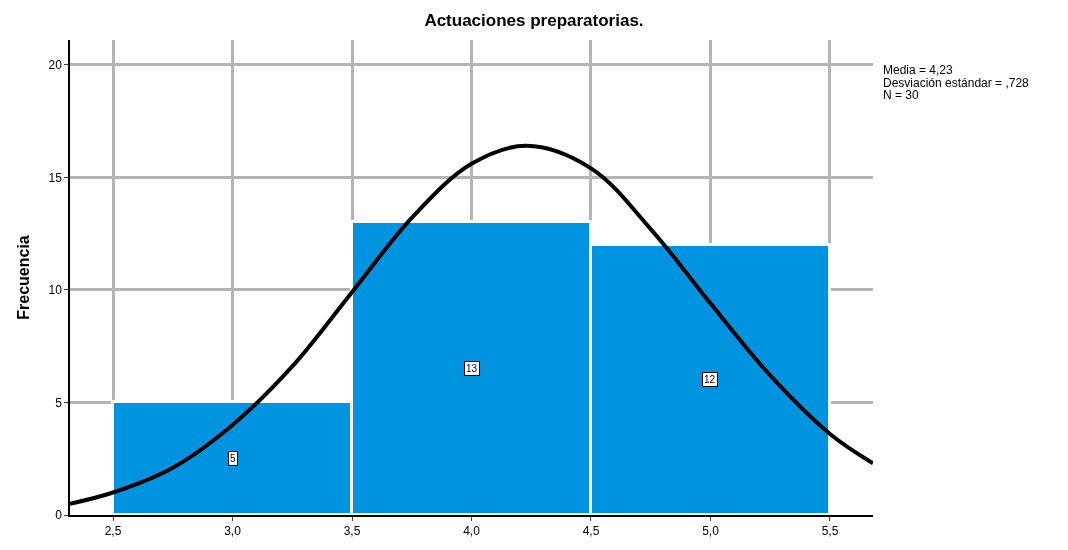 The height and width of the screenshot is (550, 1068). I want to click on data-label: 12, so click(710, 379).